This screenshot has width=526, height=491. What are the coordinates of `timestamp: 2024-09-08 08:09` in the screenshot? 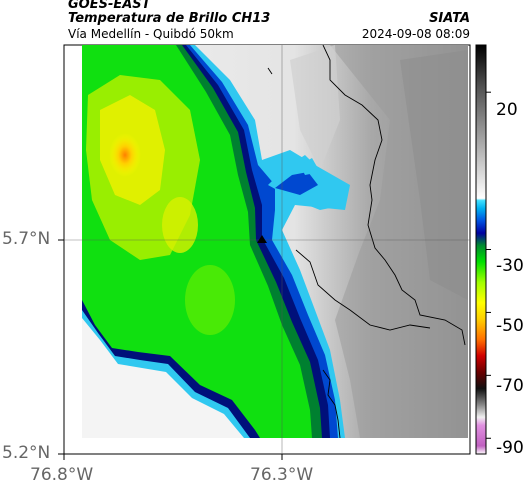 It's located at (415, 34).